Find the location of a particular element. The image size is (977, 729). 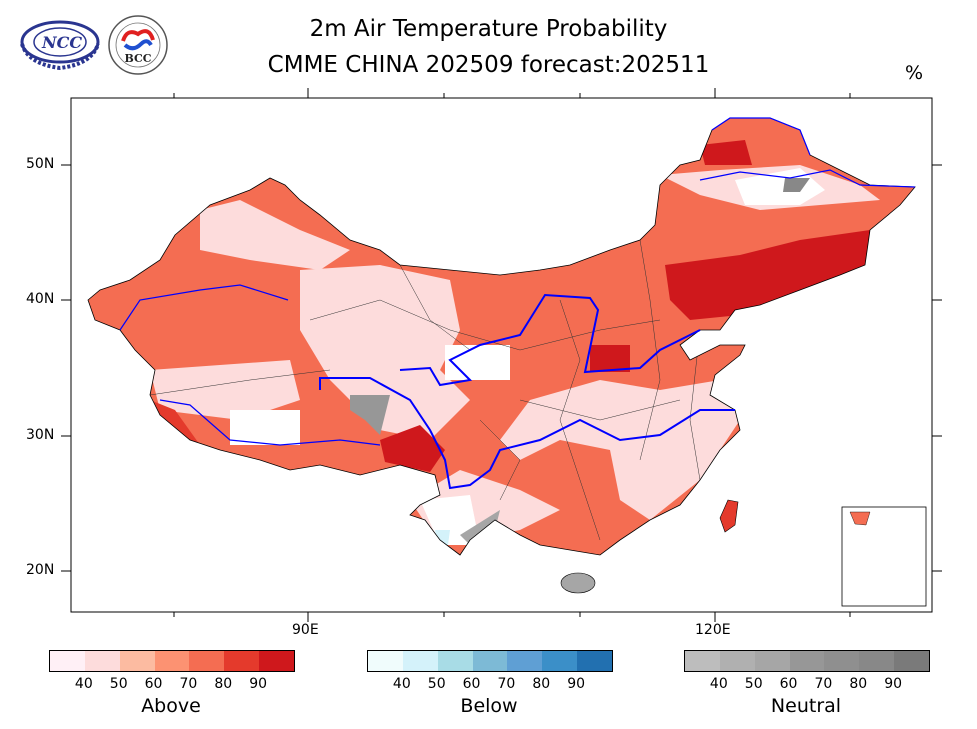

colorbar-neutral is located at coordinates (807, 661).